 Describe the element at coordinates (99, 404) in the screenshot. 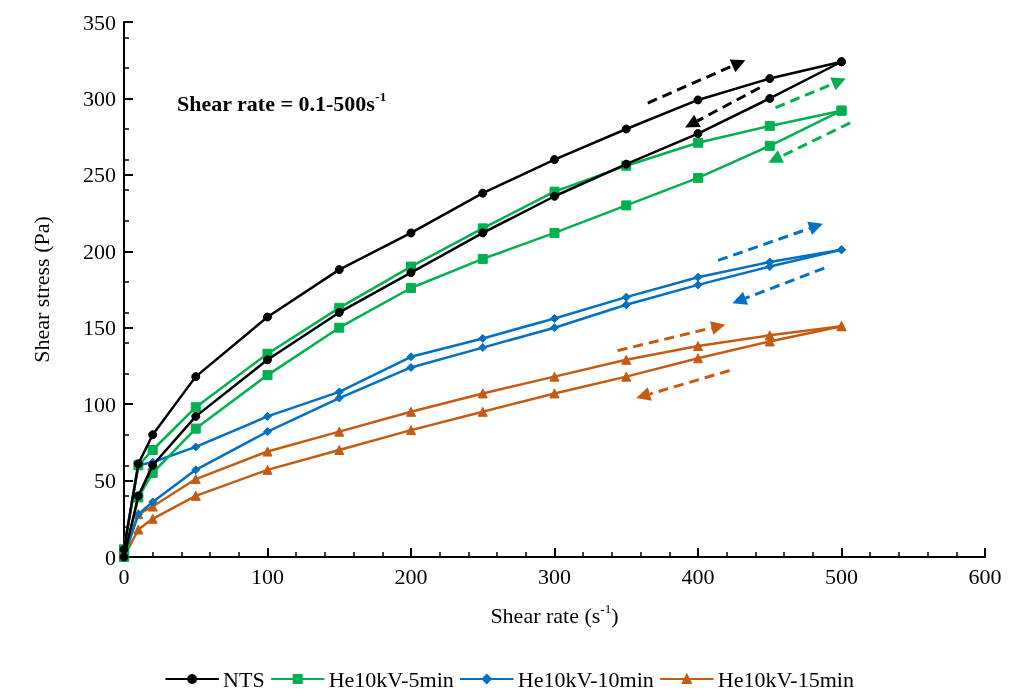

I see `y-tick-label: 100` at that location.